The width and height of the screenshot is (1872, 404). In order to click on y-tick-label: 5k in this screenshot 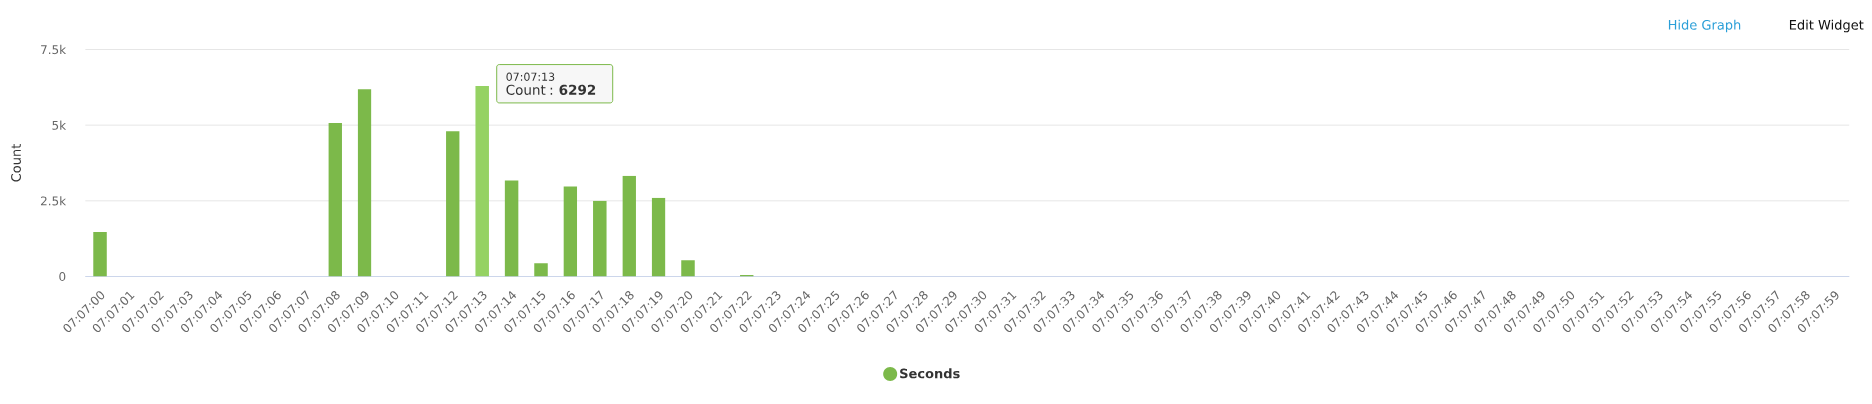, I will do `click(59, 125)`.